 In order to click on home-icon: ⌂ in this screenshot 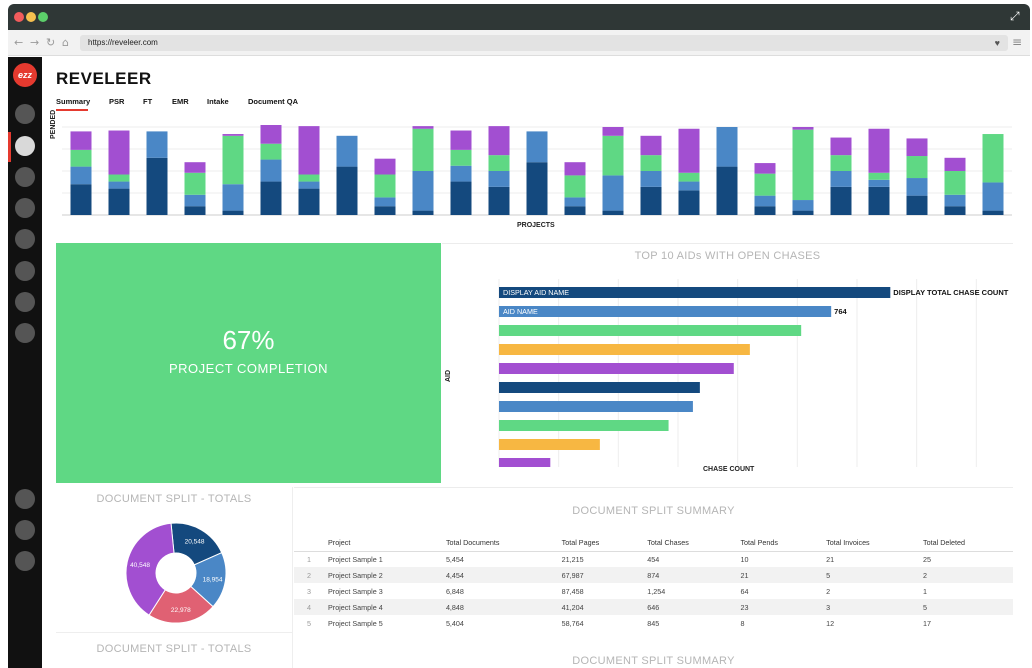, I will do `click(65, 42)`.